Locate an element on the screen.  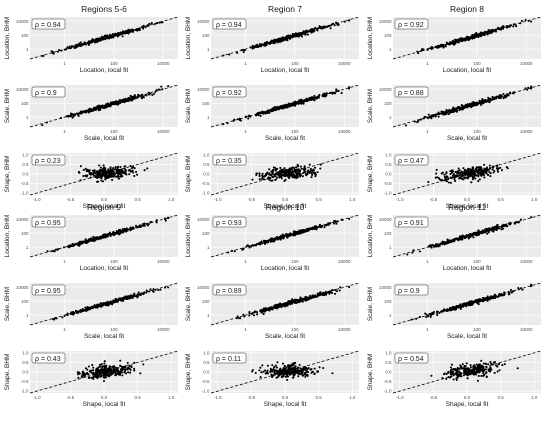
rho-label: ρ = 0.94 is located at coordinates (48, 24).